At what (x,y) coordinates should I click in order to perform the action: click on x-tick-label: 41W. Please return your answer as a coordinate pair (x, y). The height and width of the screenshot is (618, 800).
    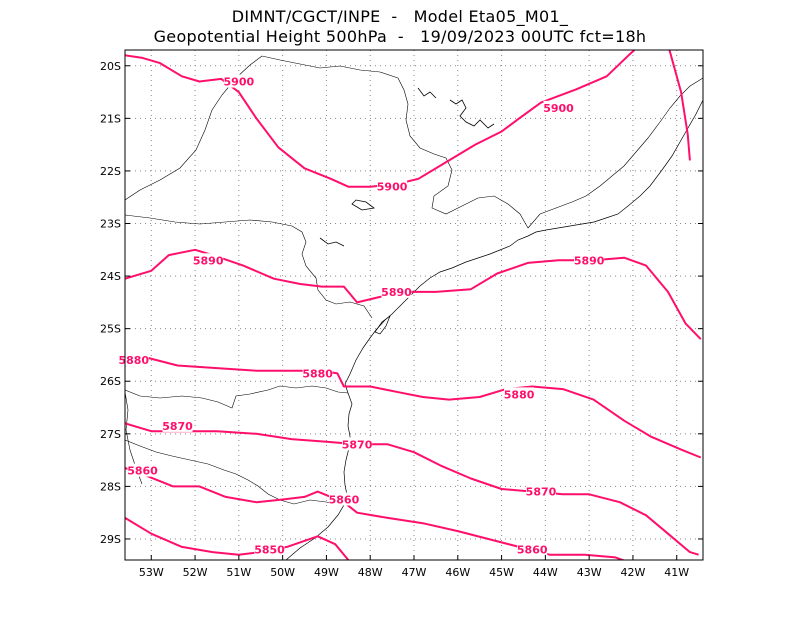
    Looking at the image, I should click on (676, 572).